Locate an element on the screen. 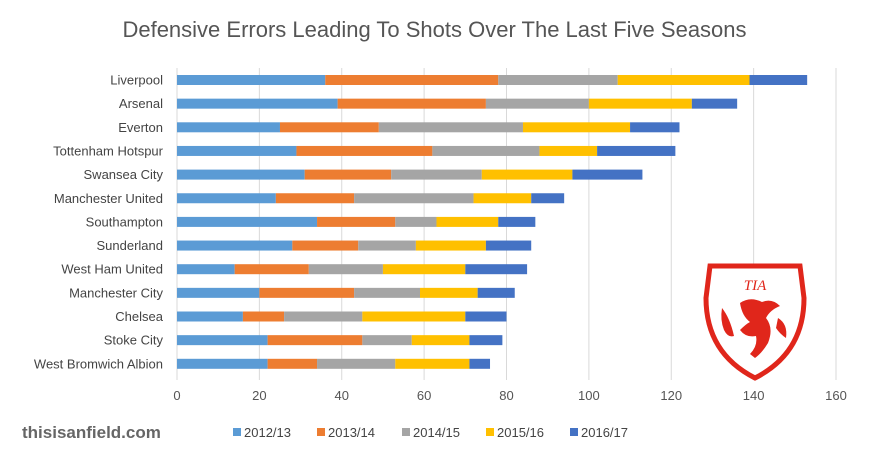 This screenshot has width=869, height=450. category-label: Tottenham Hotspur is located at coordinates (108, 150).